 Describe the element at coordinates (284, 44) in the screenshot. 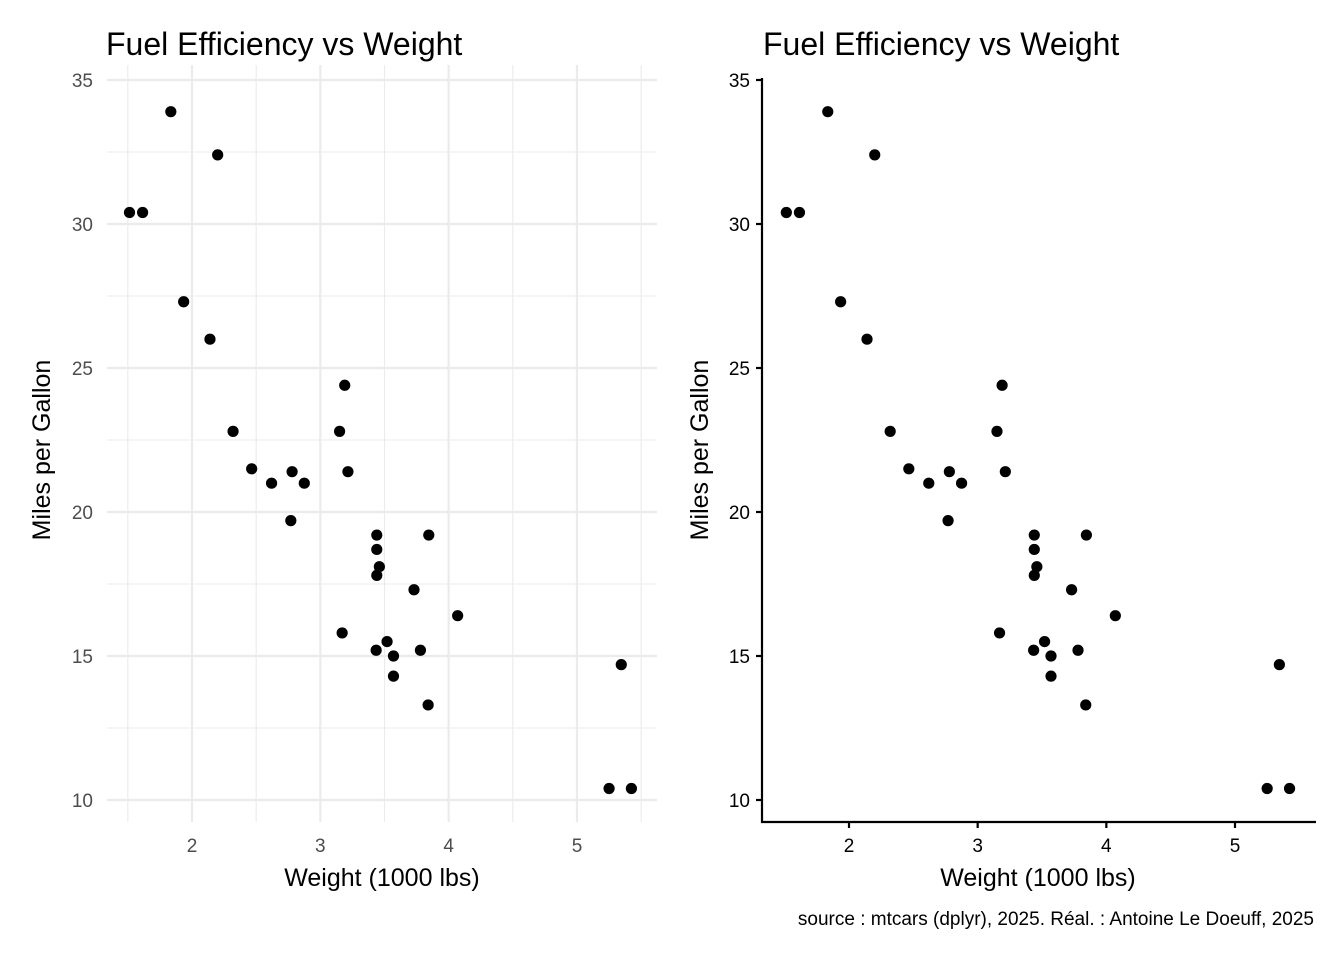

I see `left-plot-title: Fuel Efficiency vs Weight` at that location.